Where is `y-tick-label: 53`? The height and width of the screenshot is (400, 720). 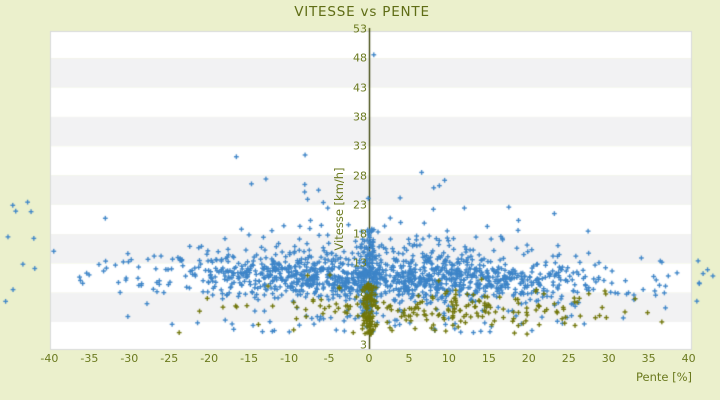
y-tick-label: 53 is located at coordinates (360, 29).